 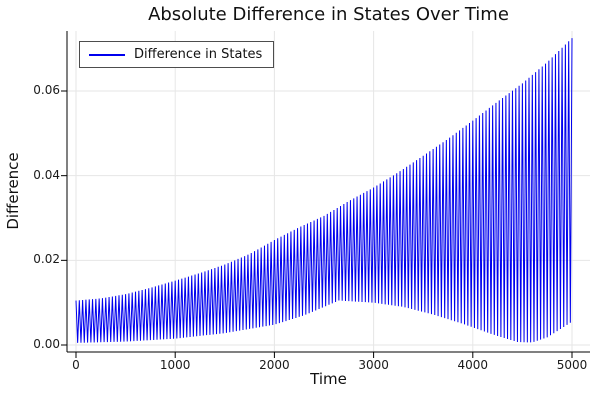 I want to click on x-tick-label-4000: 4000, so click(x=473, y=365).